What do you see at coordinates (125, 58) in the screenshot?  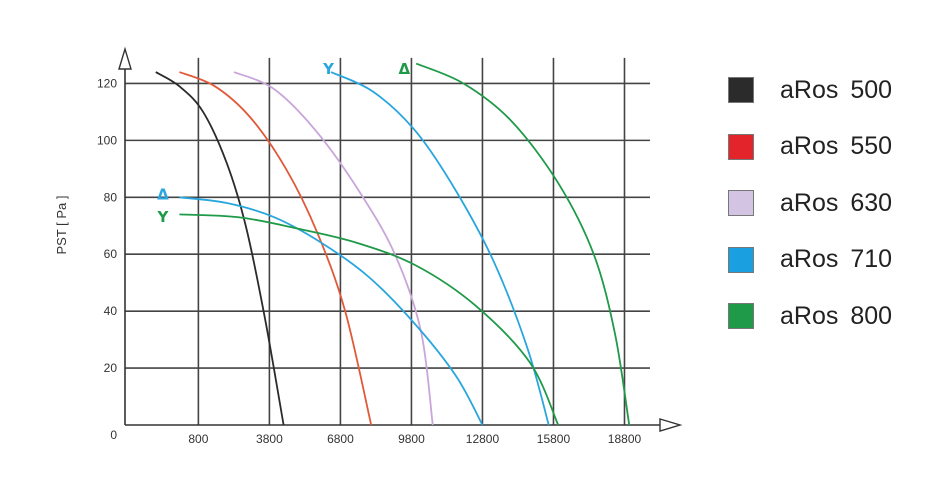 I see `y-axis-arrow` at bounding box center [125, 58].